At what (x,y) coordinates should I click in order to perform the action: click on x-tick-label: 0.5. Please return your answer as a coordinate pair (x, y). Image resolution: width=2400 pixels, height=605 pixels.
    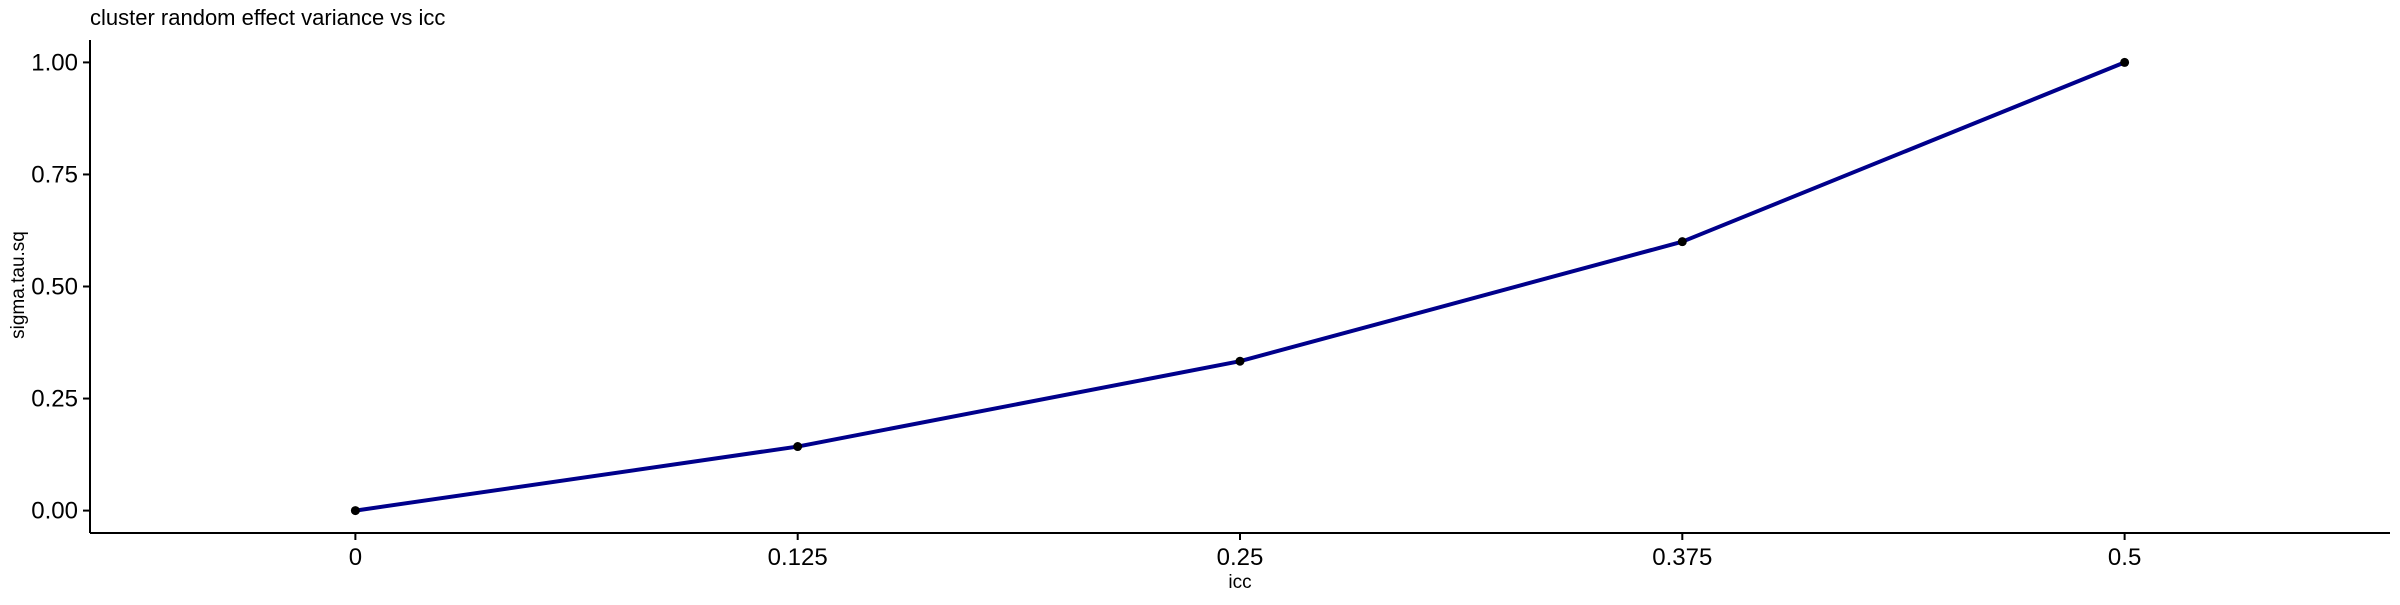
    Looking at the image, I should click on (2124, 557).